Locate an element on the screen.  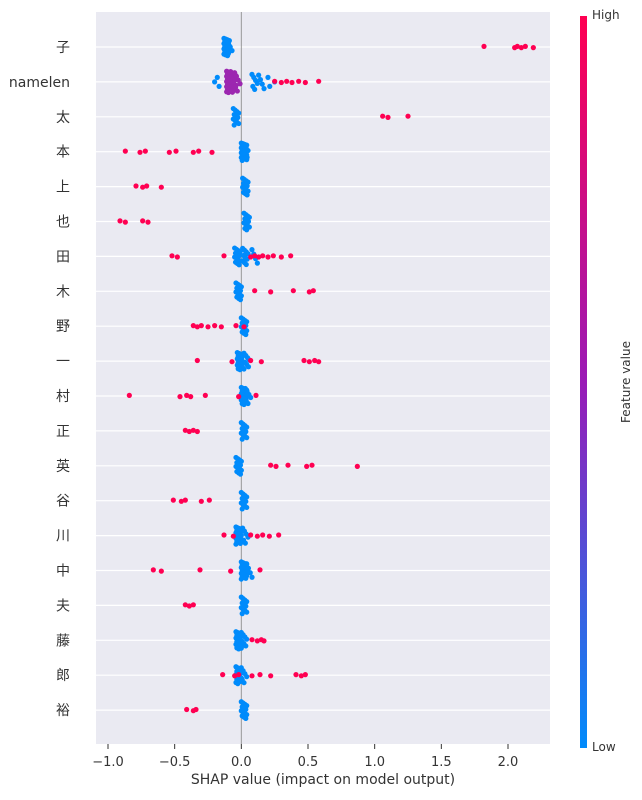
x-tick-label: 1.0 is located at coordinates (374, 762).